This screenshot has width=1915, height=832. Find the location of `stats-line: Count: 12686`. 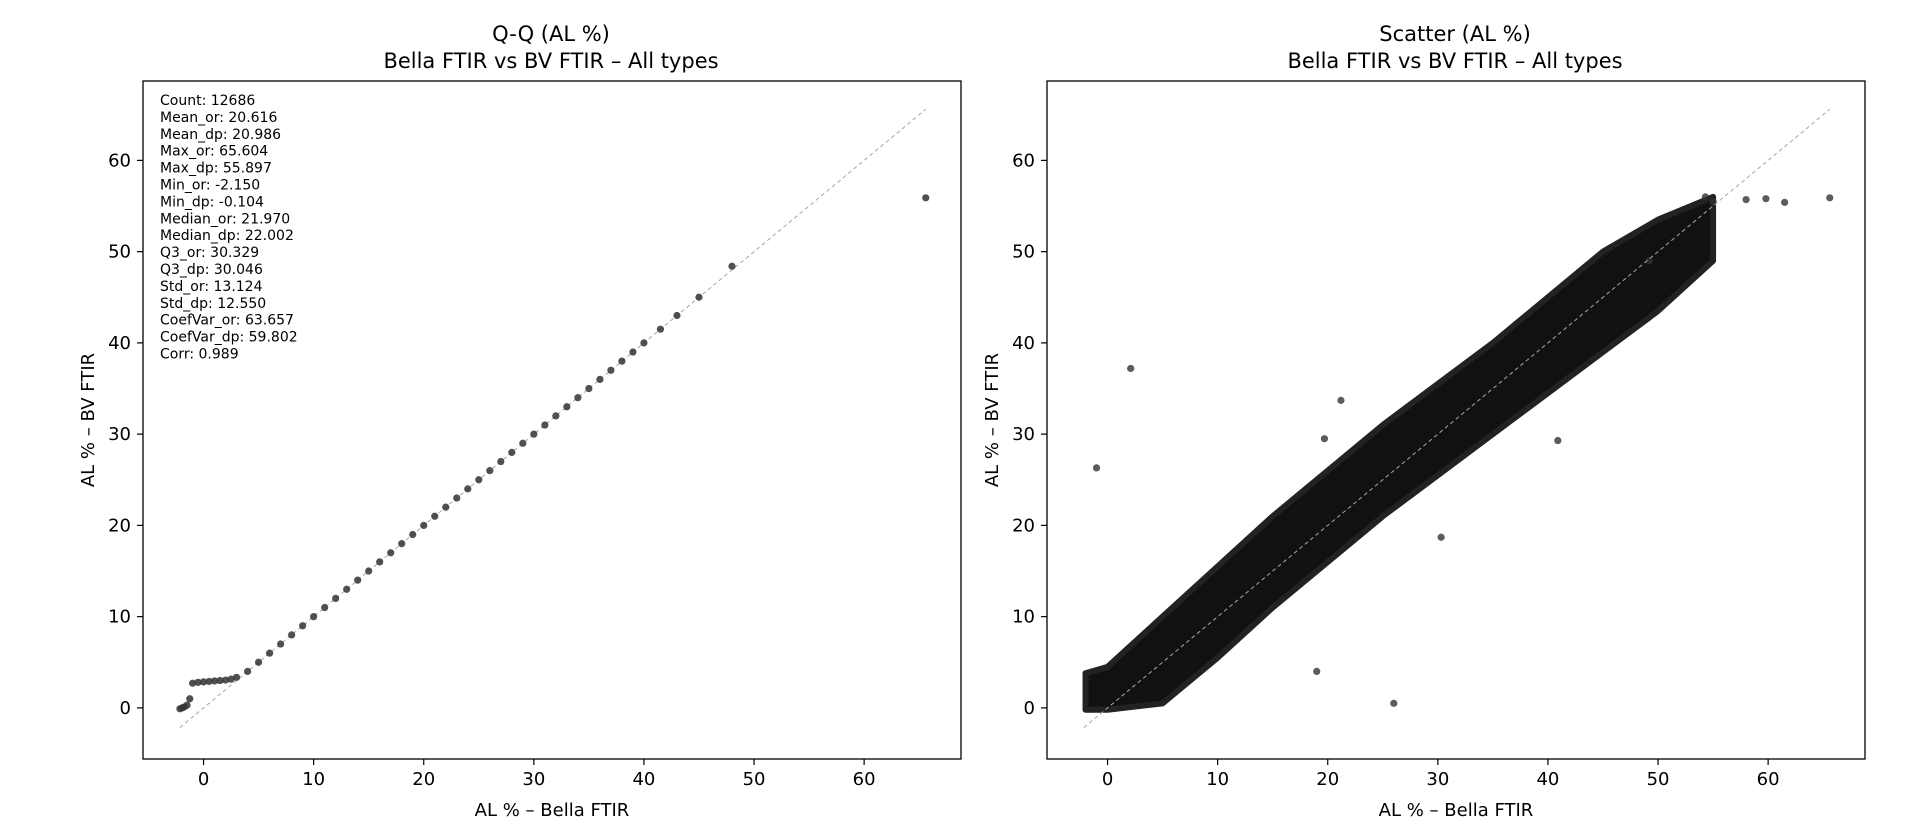

stats-line: Count: 12686 is located at coordinates (207, 101).